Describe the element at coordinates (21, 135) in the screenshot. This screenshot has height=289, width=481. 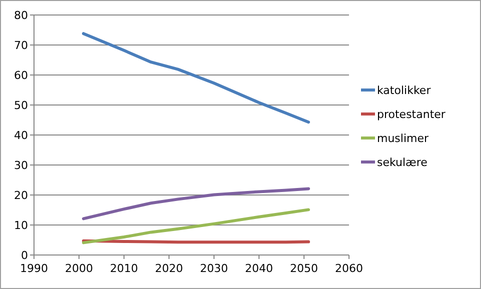
I see `y-tick-label: 40` at that location.